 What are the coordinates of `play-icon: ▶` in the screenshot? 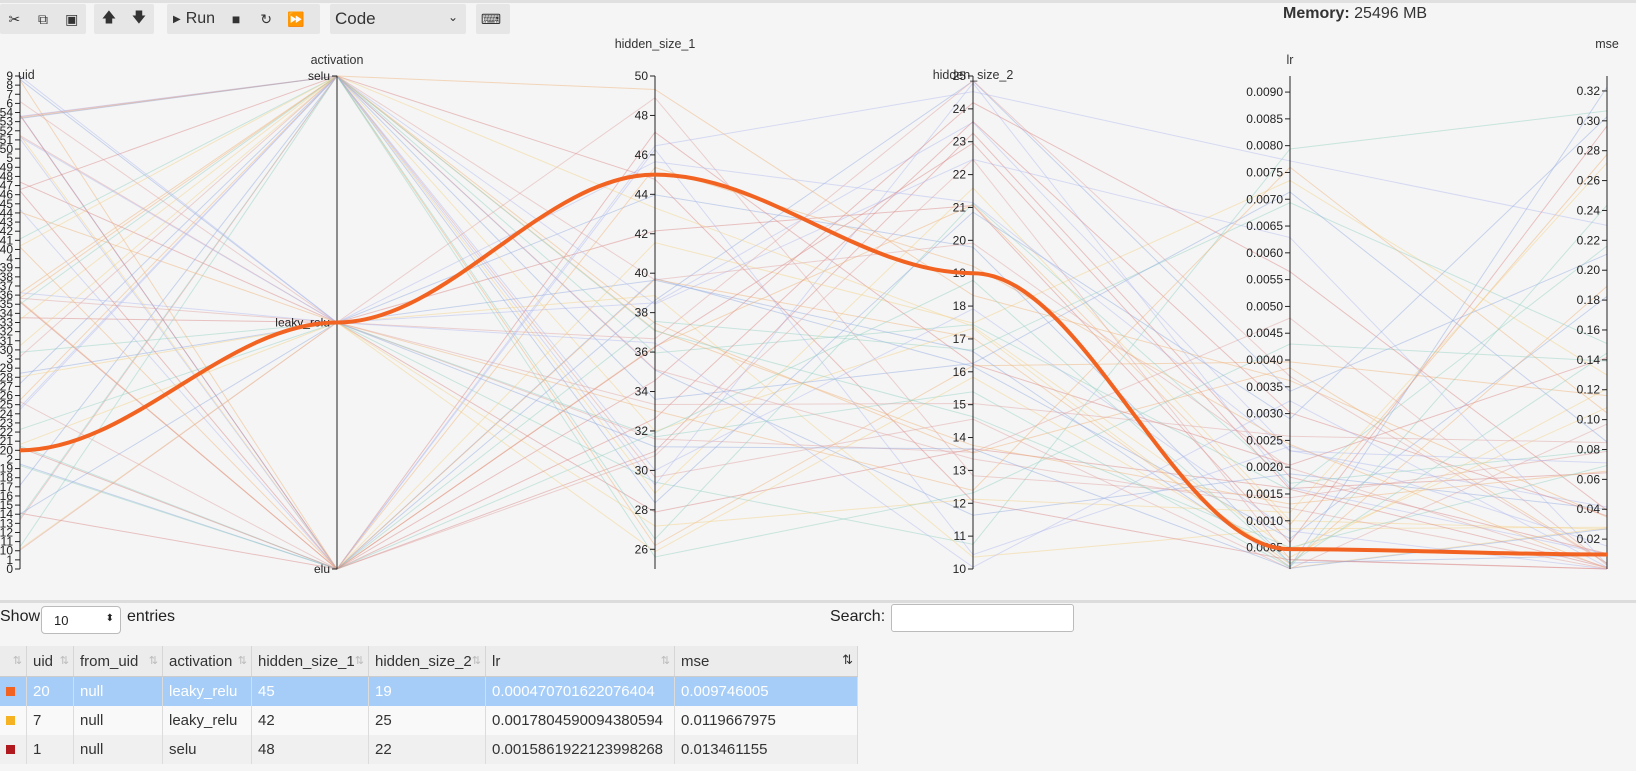 It's located at (177, 19).